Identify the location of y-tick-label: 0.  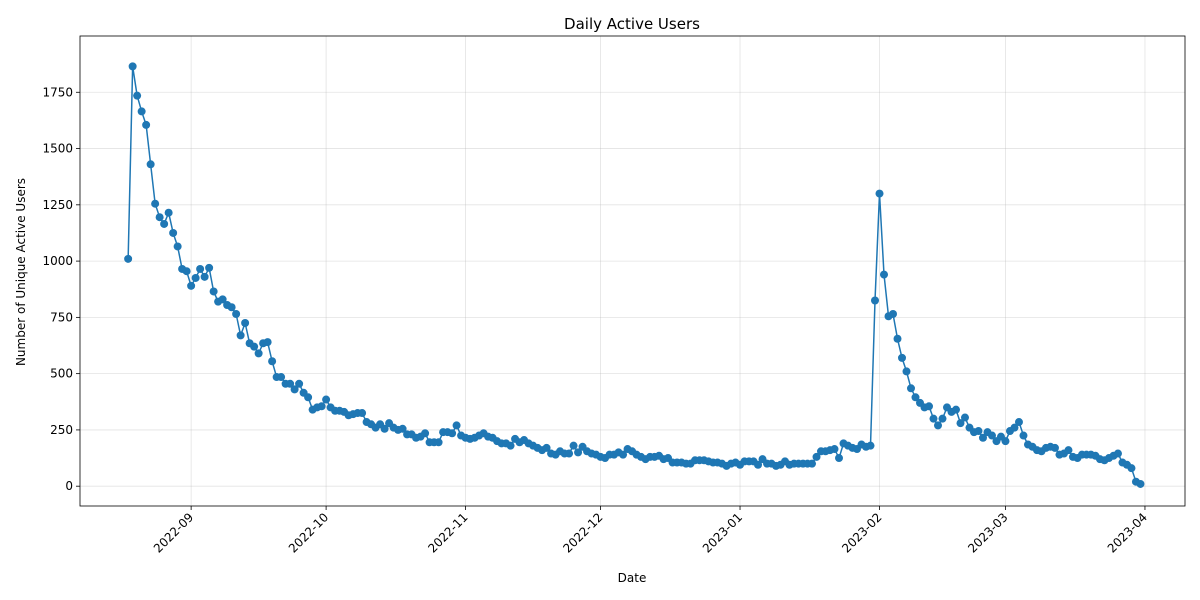
(69, 486).